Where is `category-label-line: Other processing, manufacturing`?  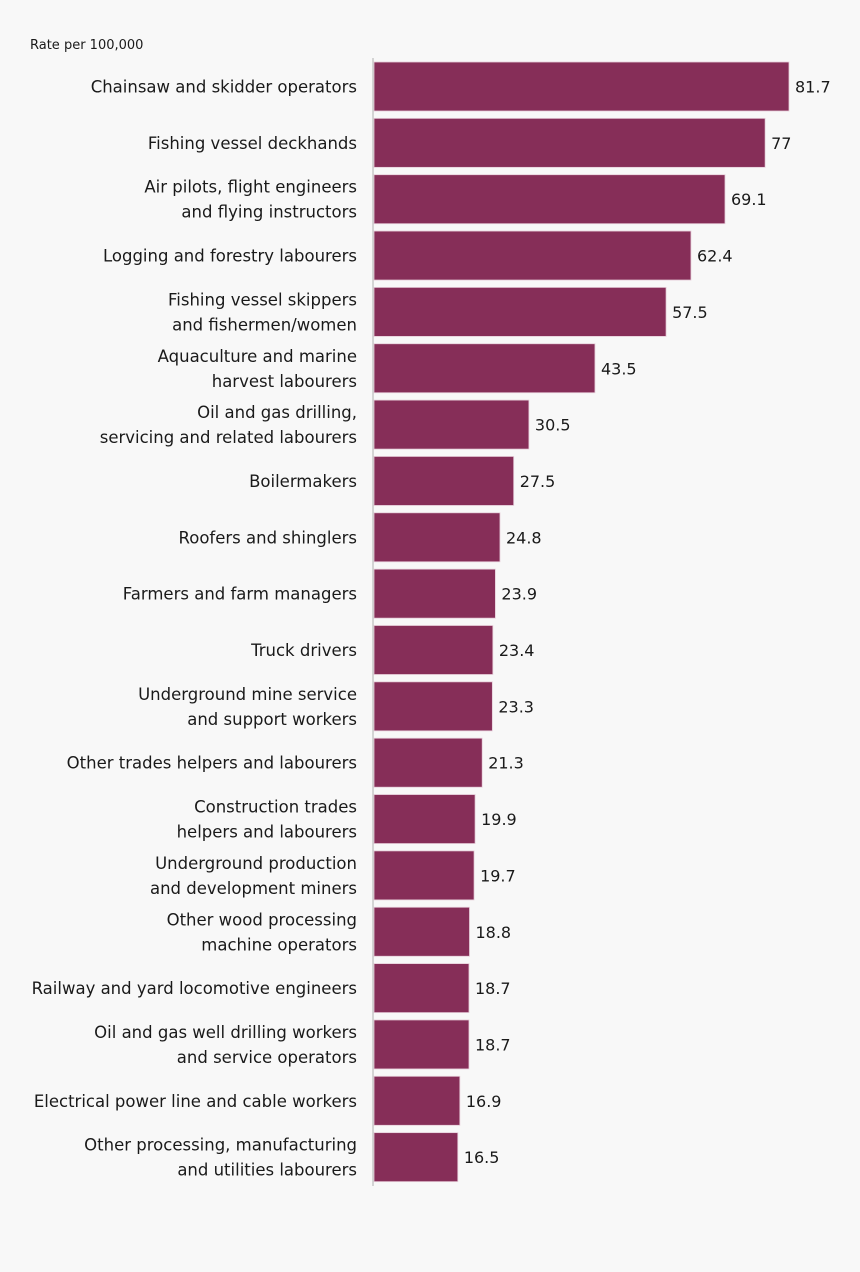
category-label-line: Other processing, manufacturing is located at coordinates (220, 1145).